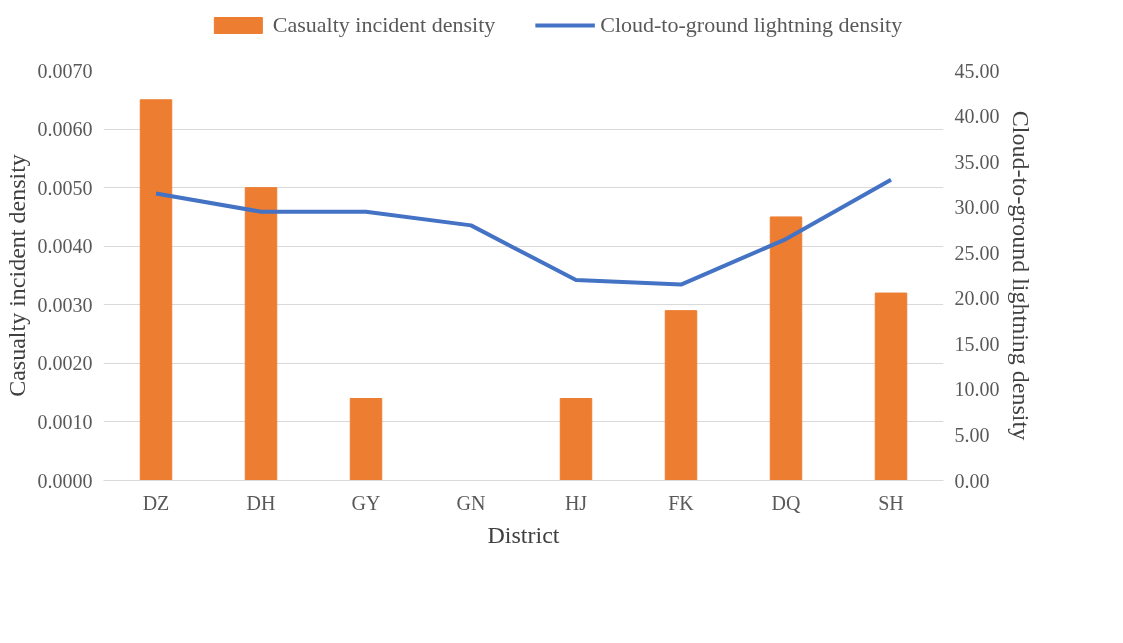  Describe the element at coordinates (65, 421) in the screenshot. I see `y-tick-label: 0.0010` at that location.